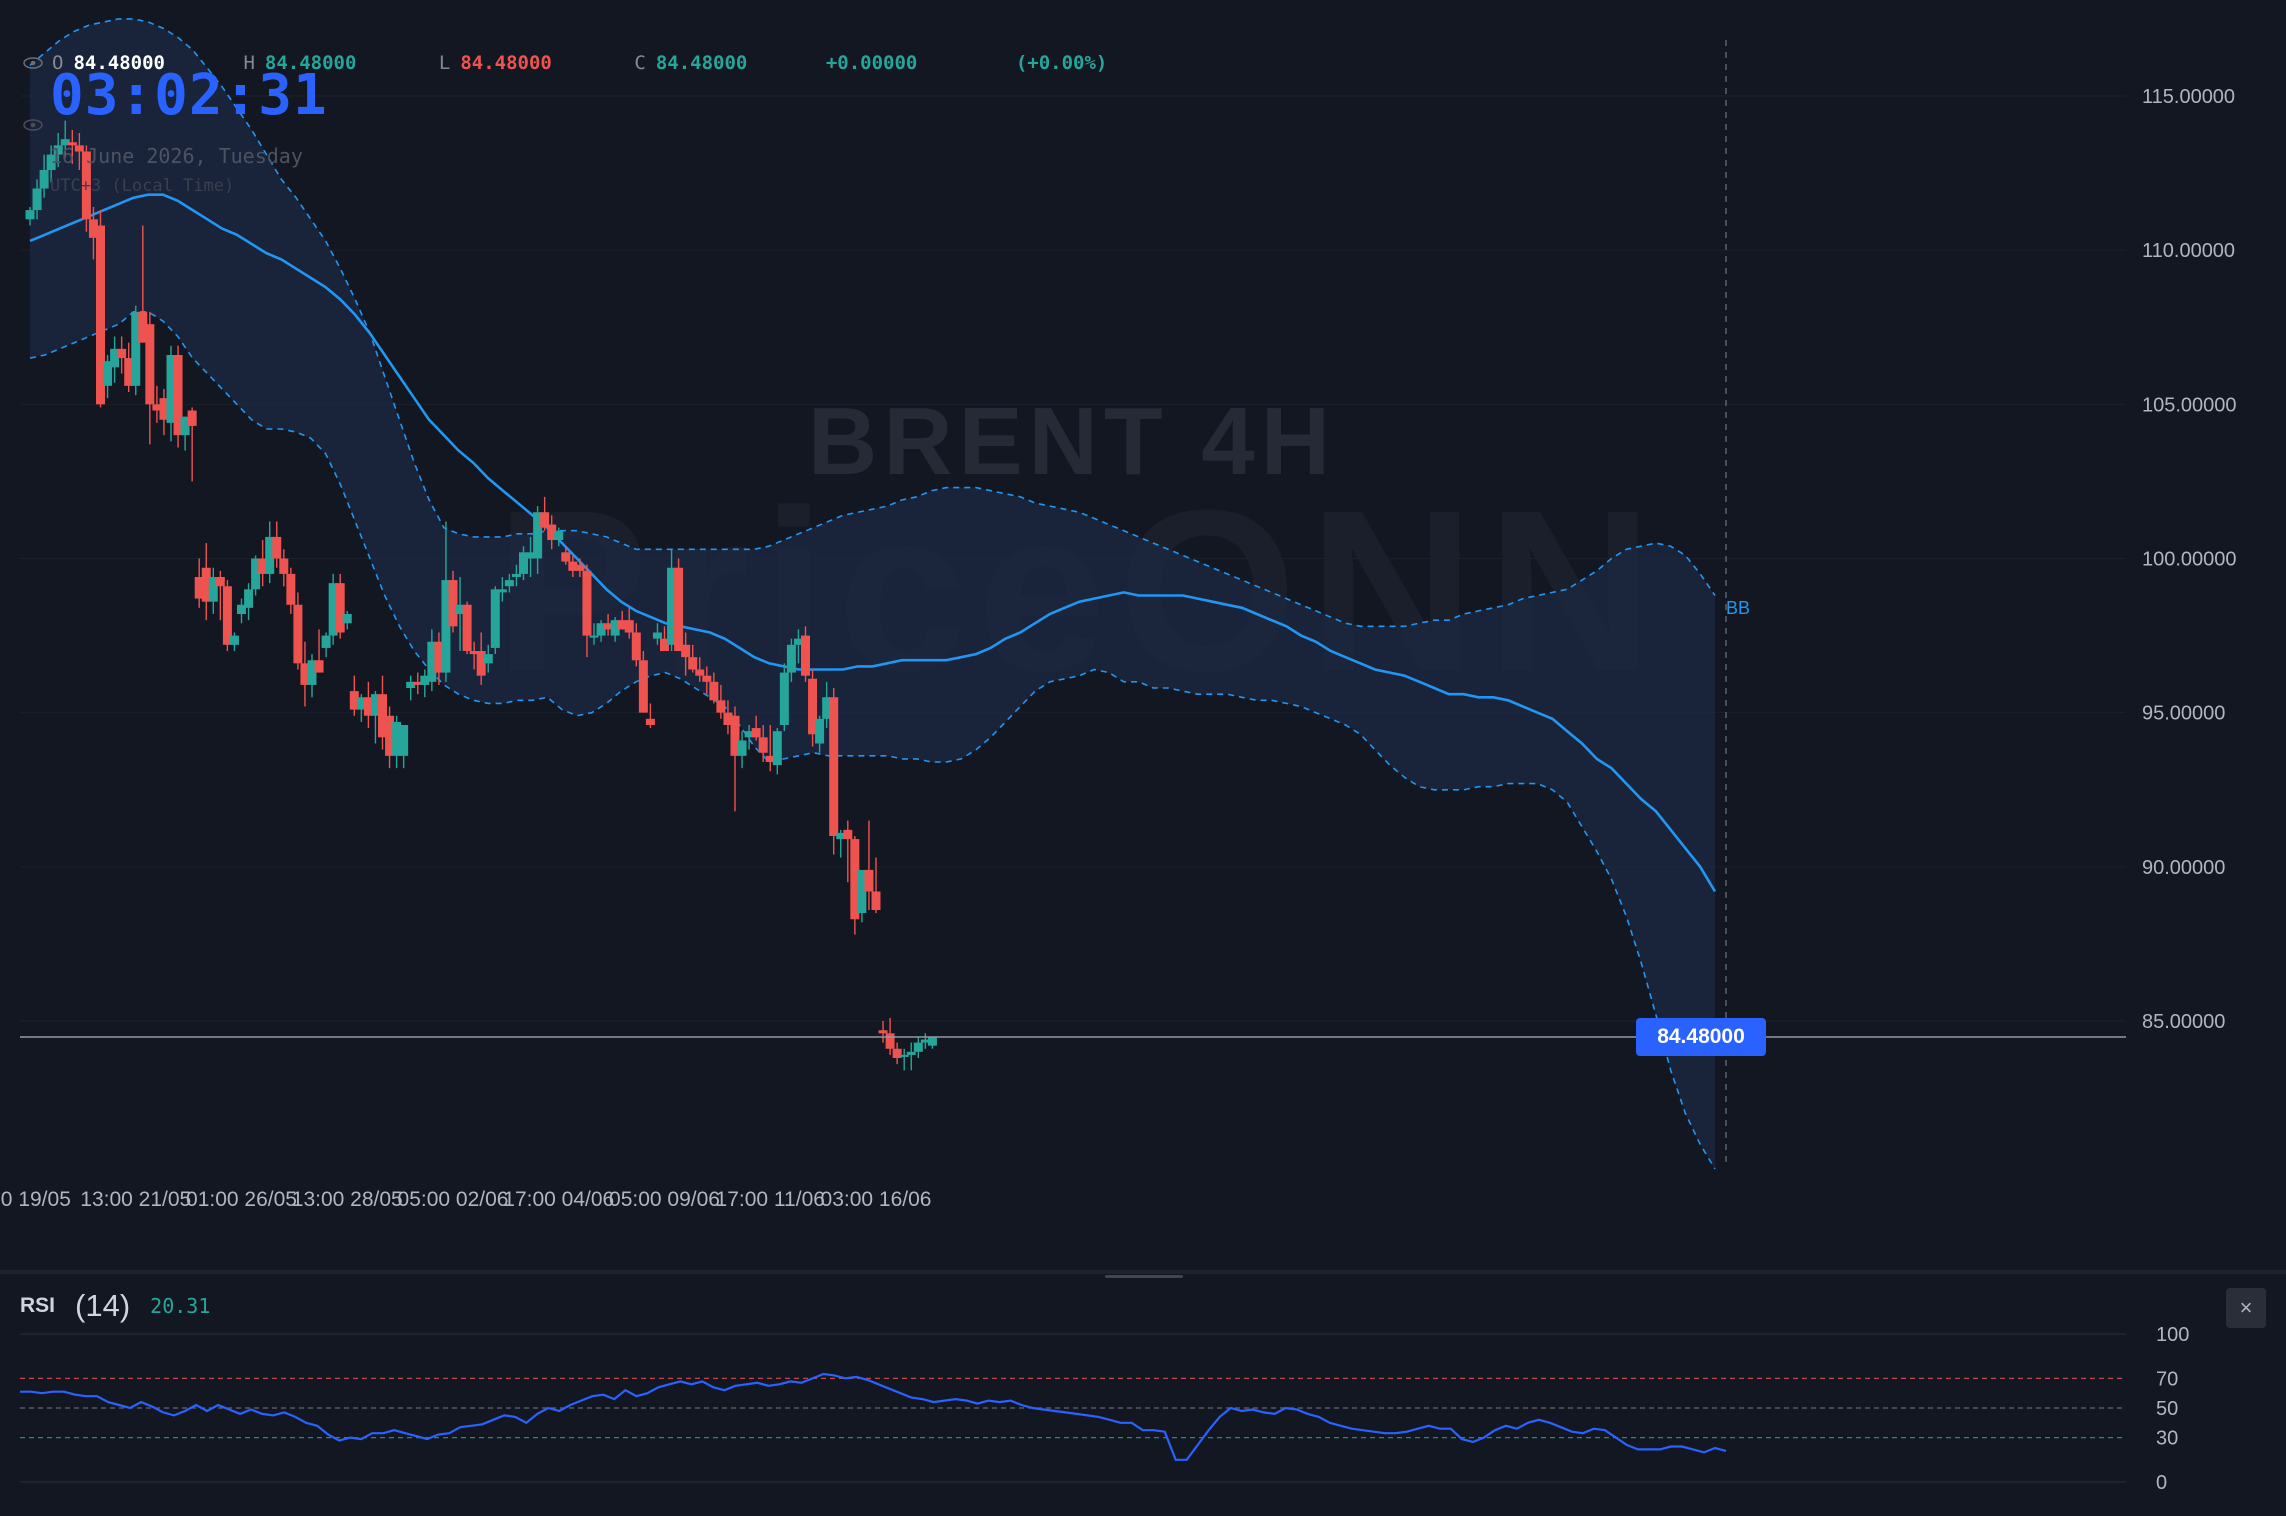  Describe the element at coordinates (310, 63) in the screenshot. I see `high-value: 84.48000` at that location.